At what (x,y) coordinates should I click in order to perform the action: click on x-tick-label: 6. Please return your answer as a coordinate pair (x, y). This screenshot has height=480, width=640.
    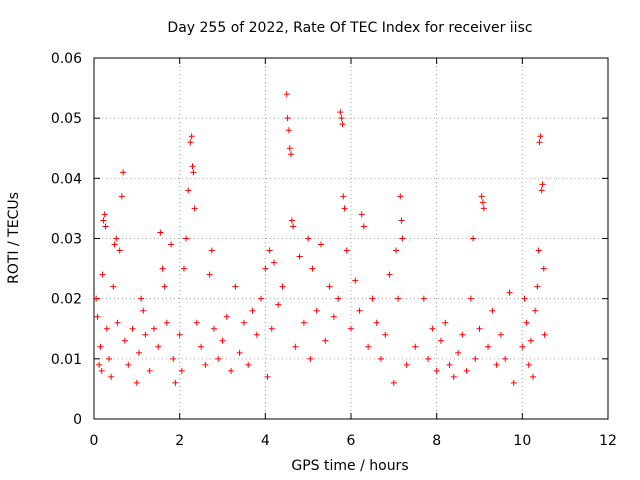
    Looking at the image, I should click on (351, 441).